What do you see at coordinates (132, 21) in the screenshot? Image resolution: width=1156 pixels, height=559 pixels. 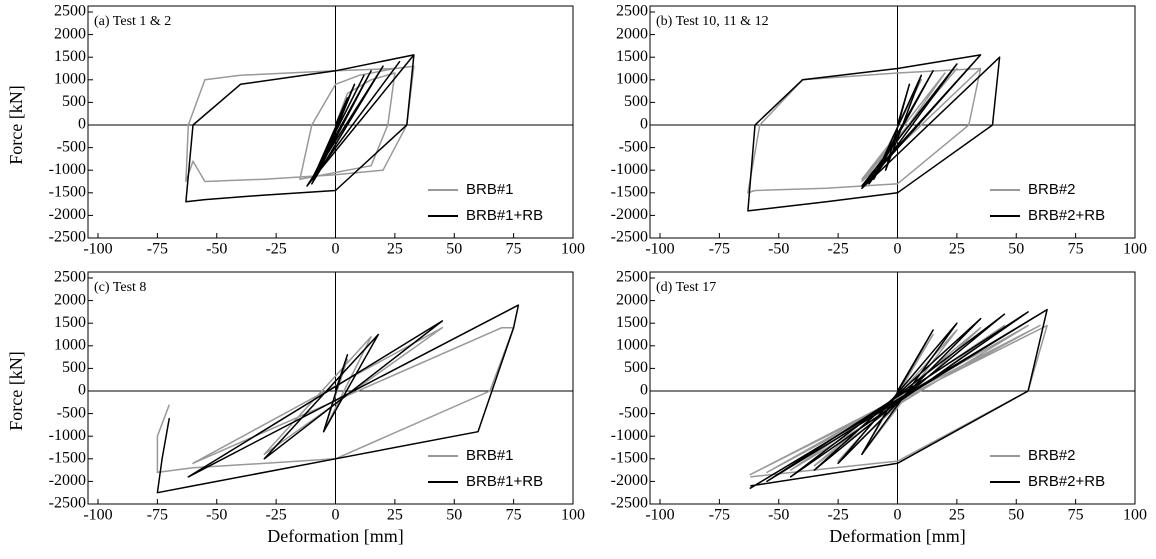 I see `panel-title: (a) Test 1 & 2` at bounding box center [132, 21].